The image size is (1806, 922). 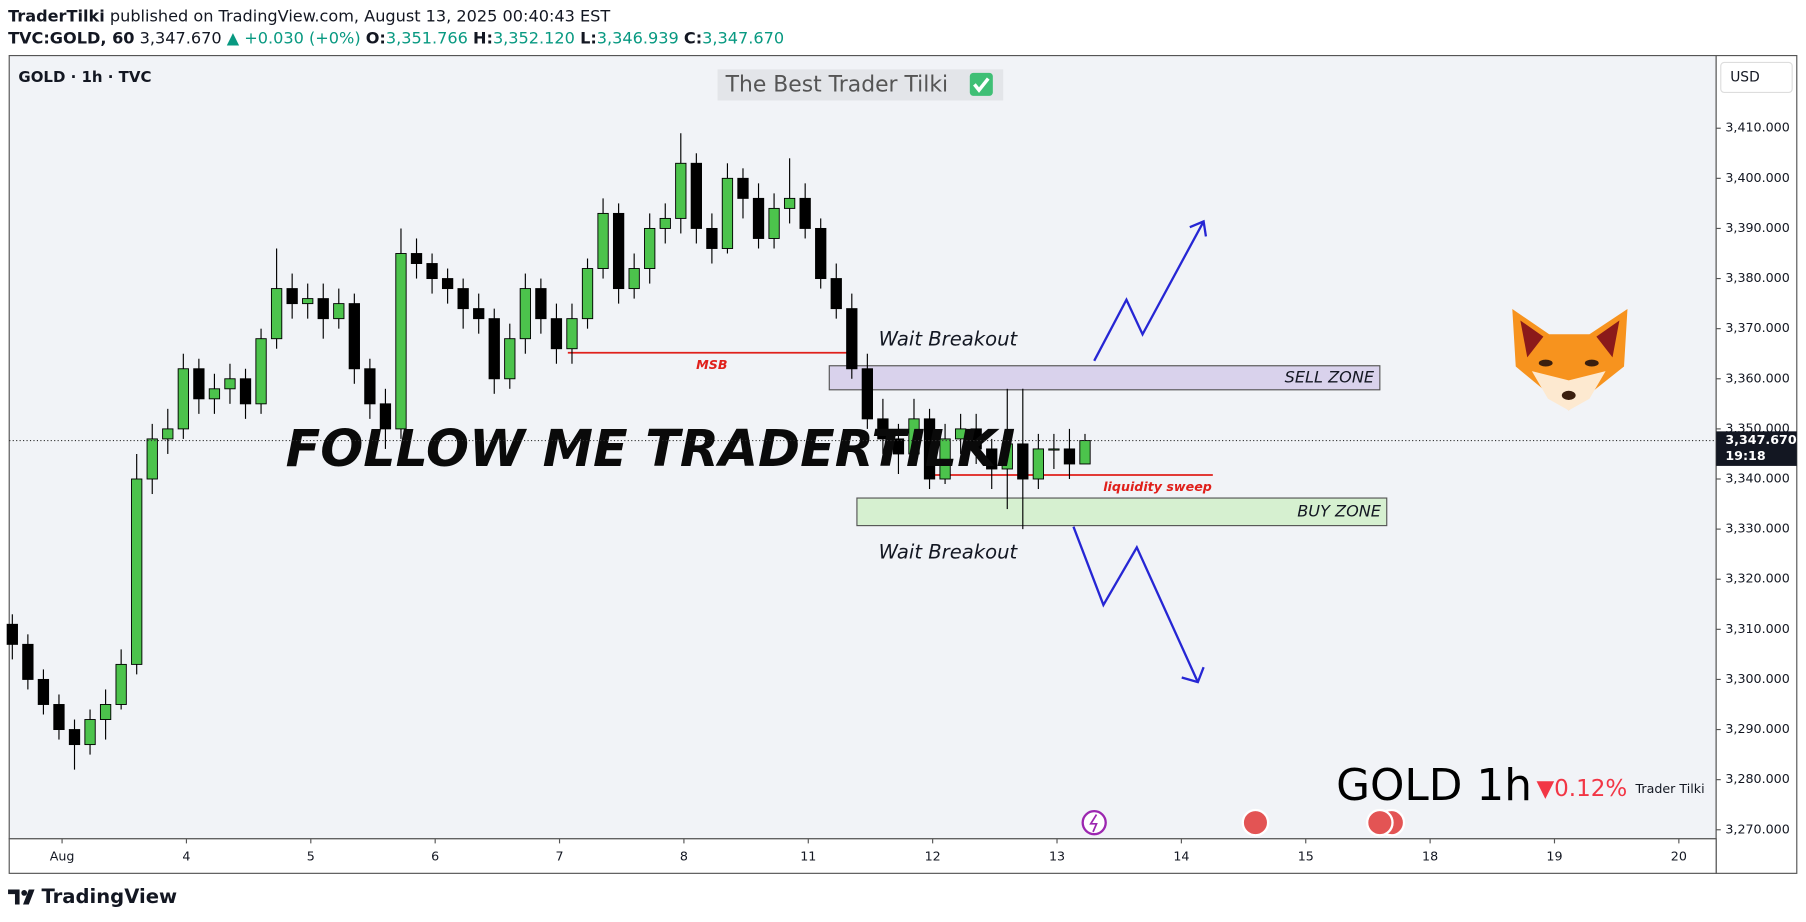 I want to click on symbol-label: GOLD 1h, so click(x=1434, y=785).